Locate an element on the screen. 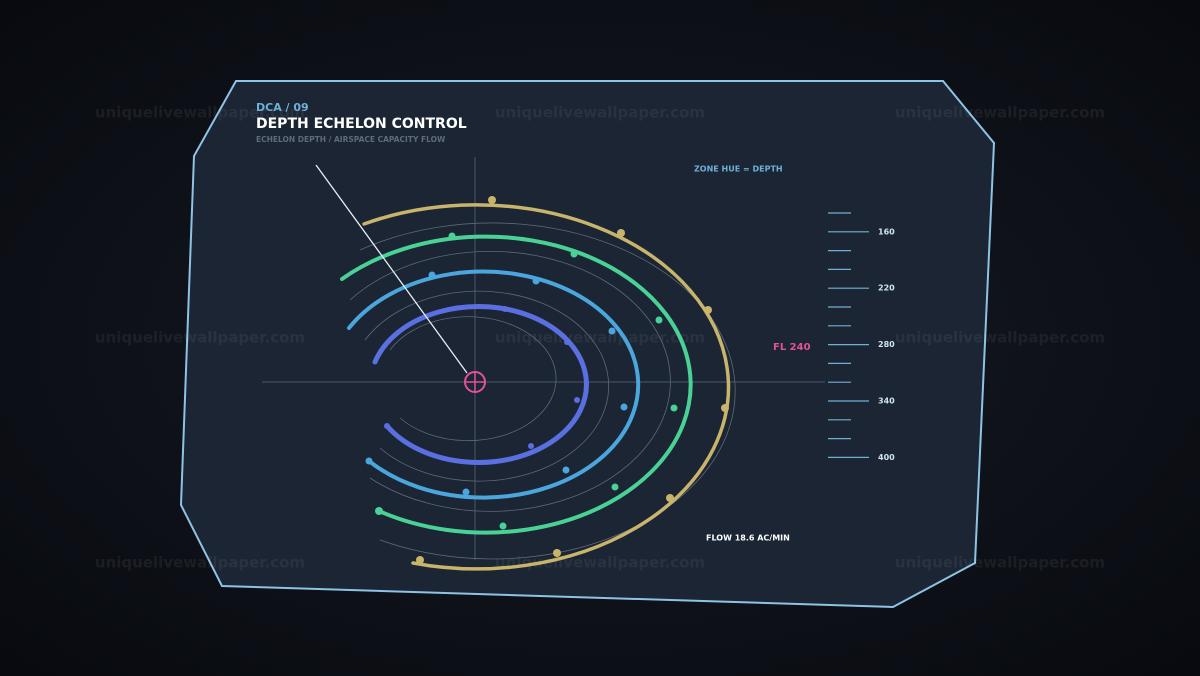 The image size is (1200, 676). scale-label: 160 is located at coordinates (886, 231).